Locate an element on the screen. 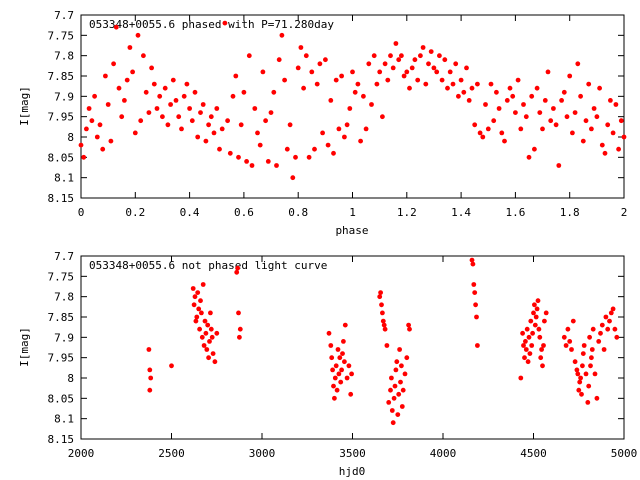 This screenshot has width=640, height=480. x-tick-label: 2500 is located at coordinates (171, 453).